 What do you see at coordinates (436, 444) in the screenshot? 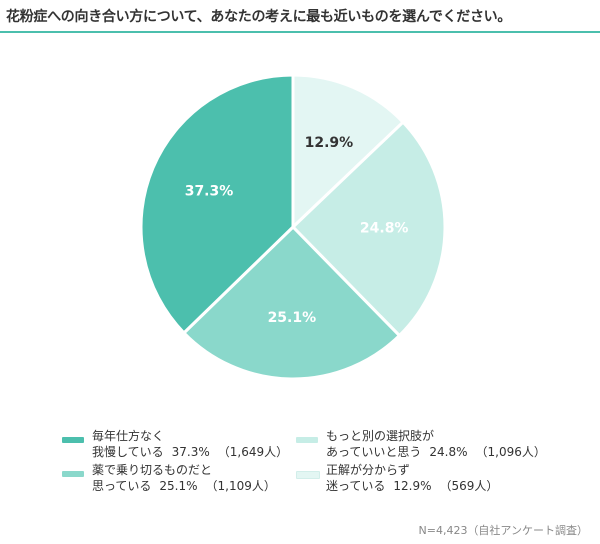
I see `legend-text: もっと別の選択肢が あっていいと思う 24.8% （1,096人）` at bounding box center [436, 444].